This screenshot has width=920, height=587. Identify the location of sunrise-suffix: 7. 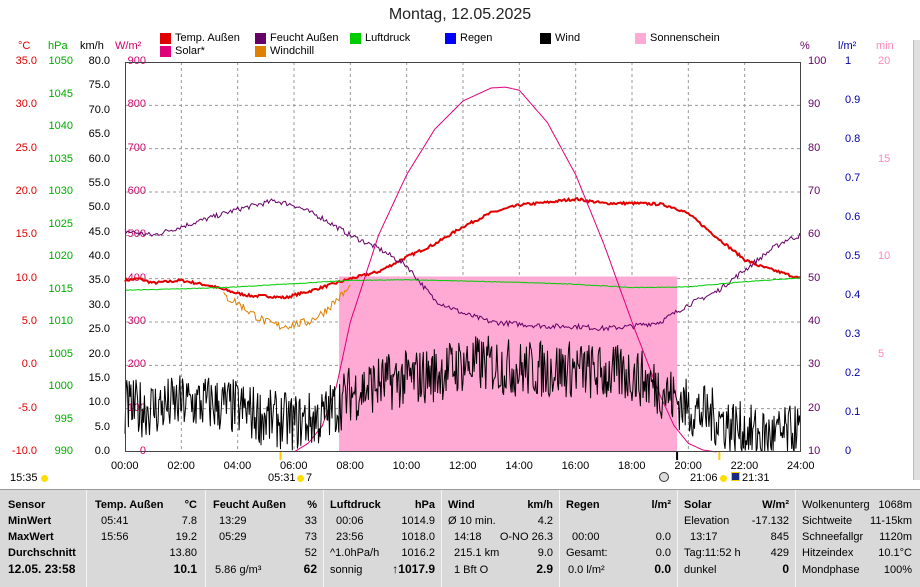
(309, 478).